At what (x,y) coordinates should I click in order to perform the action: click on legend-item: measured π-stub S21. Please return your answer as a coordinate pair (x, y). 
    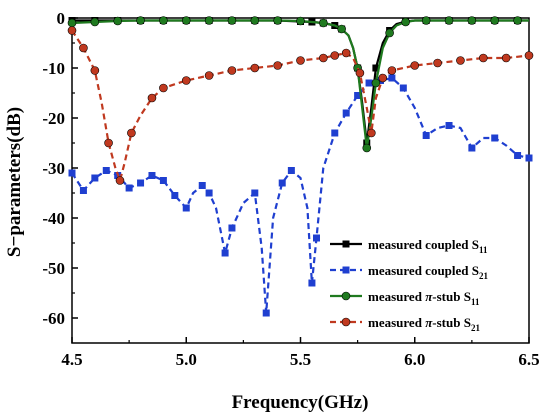
    Looking at the image, I should click on (405, 324).